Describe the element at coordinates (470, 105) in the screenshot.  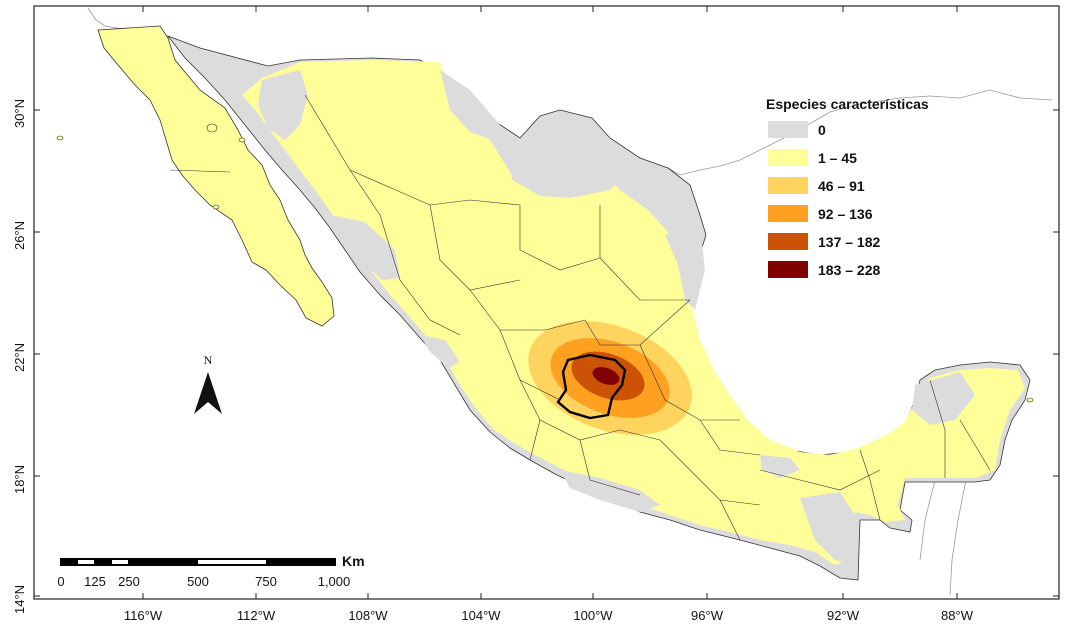
I see `gray-patch-chihuahua` at that location.